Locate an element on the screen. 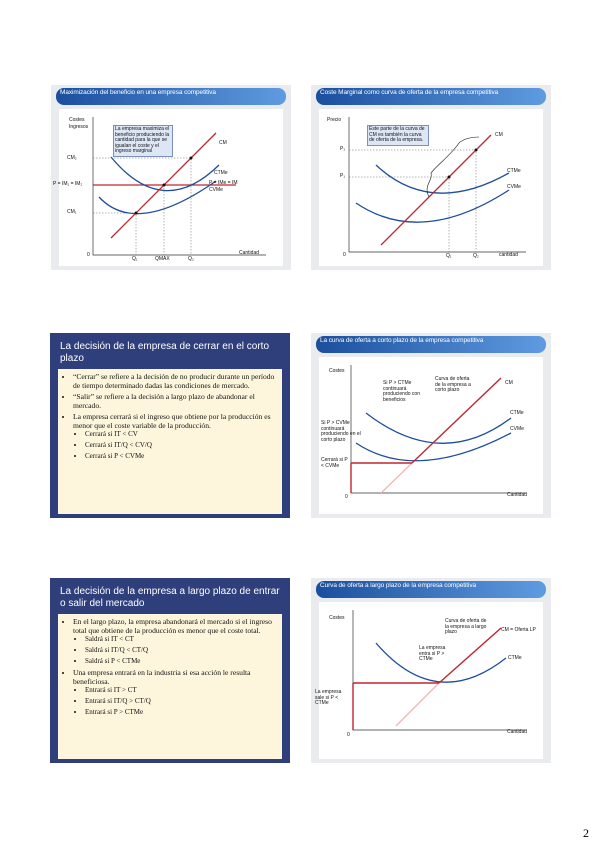  label: CM₂ is located at coordinates (72, 158).